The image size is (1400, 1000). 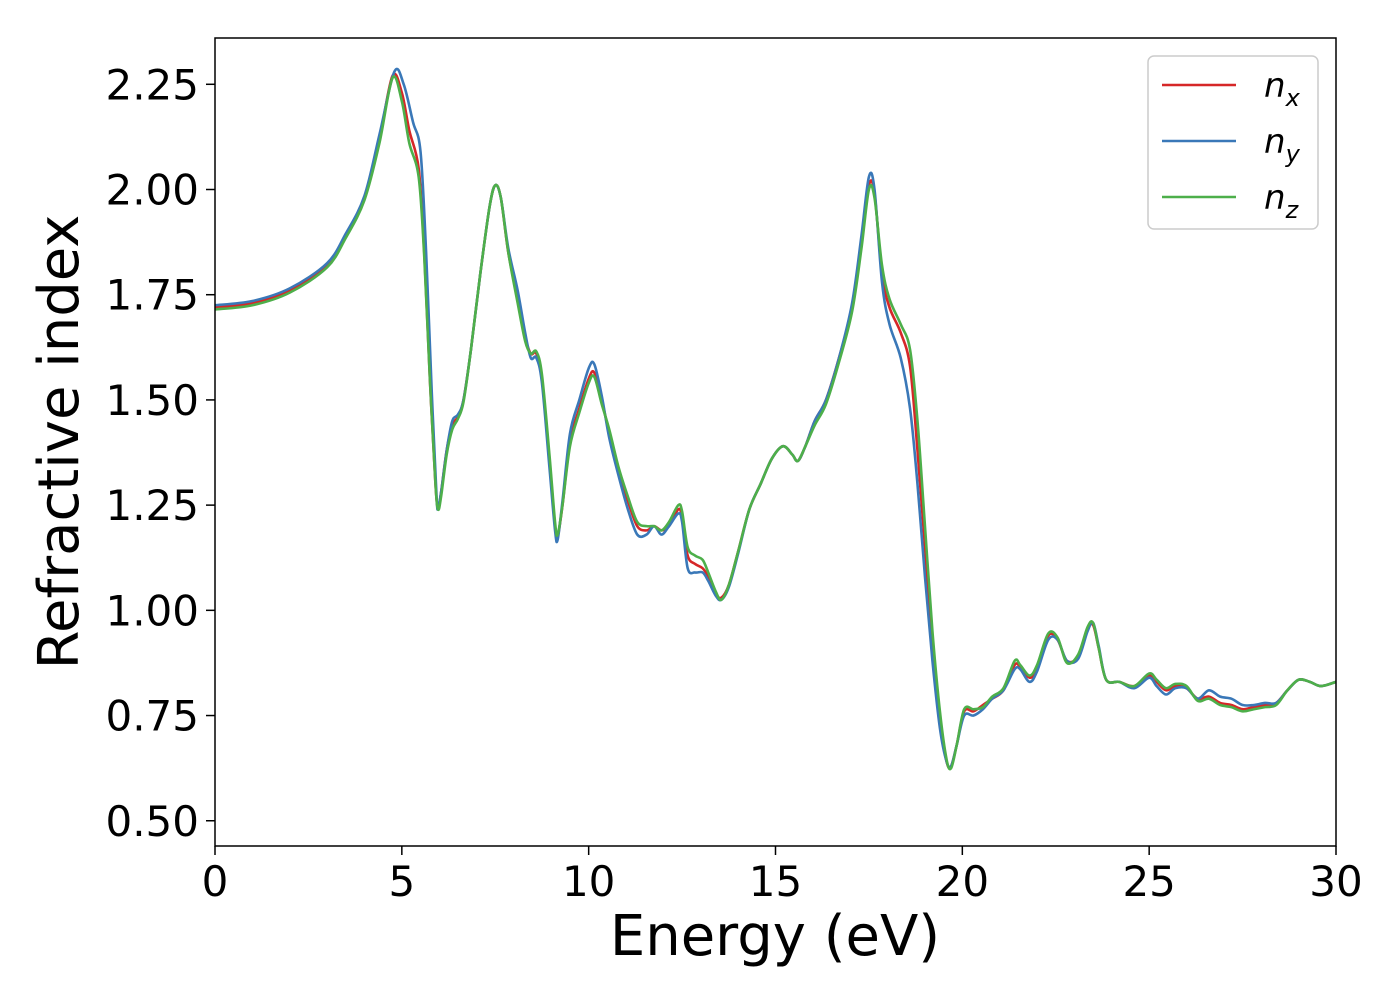 What do you see at coordinates (152, 821) in the screenshot?
I see `y-tick-label: 0.50` at bounding box center [152, 821].